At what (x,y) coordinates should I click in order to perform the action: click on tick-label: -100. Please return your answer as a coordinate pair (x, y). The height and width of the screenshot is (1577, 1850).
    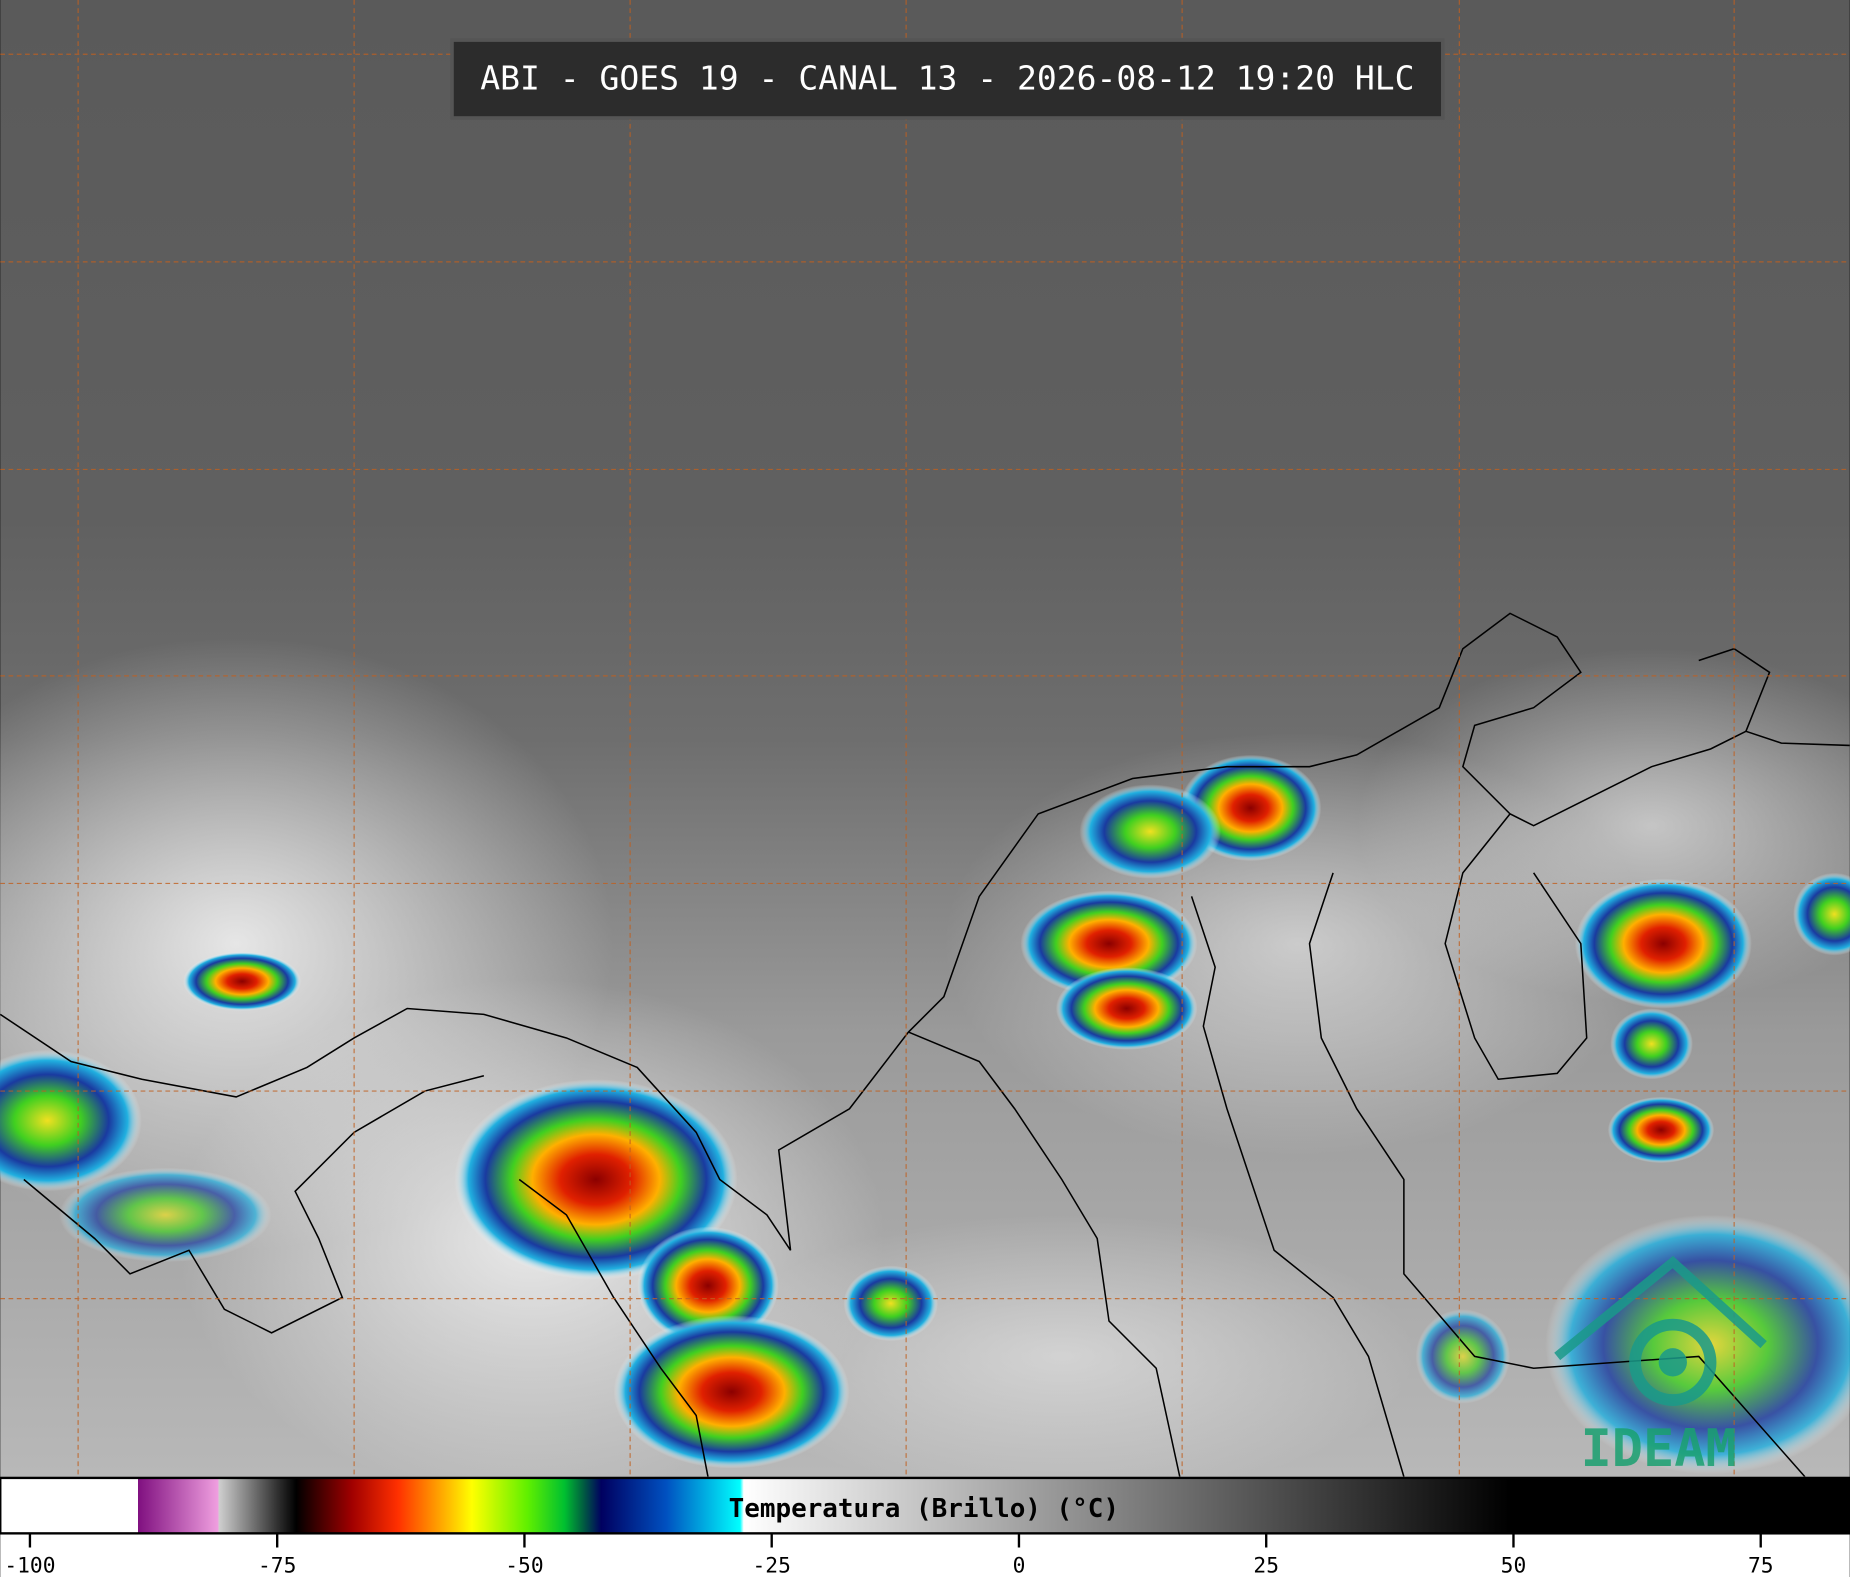
    Looking at the image, I should click on (29, 1565).